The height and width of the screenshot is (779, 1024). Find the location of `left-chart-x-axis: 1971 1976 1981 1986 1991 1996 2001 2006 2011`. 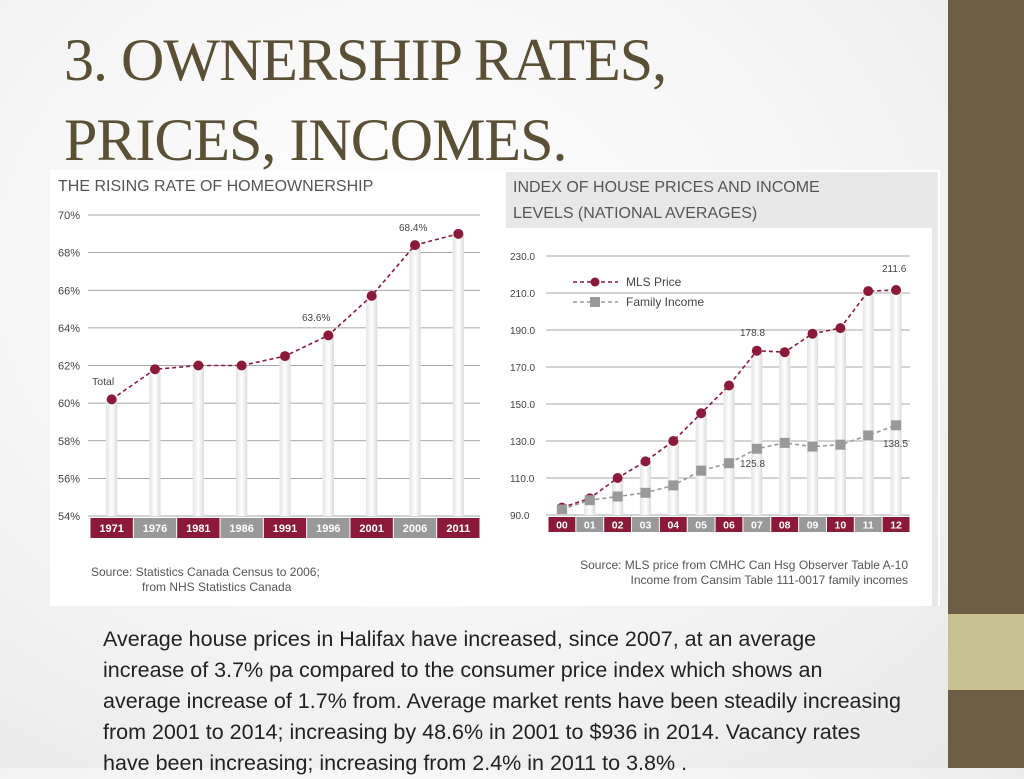

left-chart-x-axis: 1971 1976 1981 1986 1991 1996 2001 2006 2011 is located at coordinates (285, 528).